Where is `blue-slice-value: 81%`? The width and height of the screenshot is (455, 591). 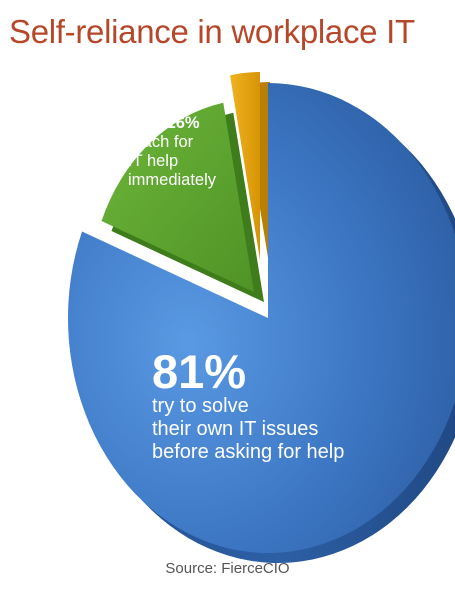
blue-slice-value: 81% is located at coordinates (199, 371).